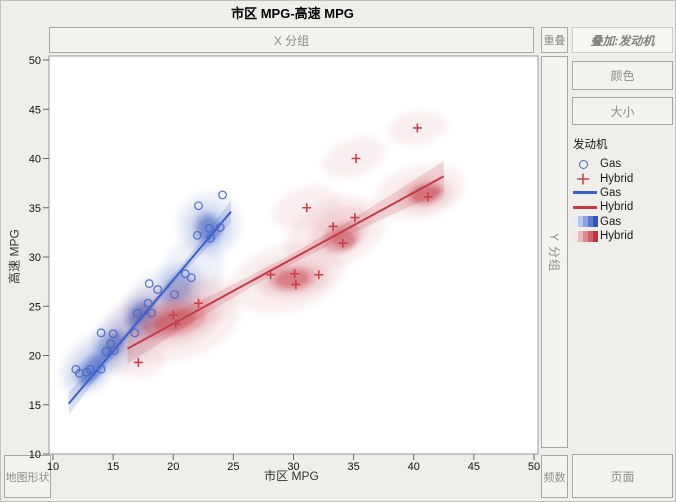 The height and width of the screenshot is (502, 676). What do you see at coordinates (35, 61) in the screenshot?
I see `y-tick-label: 50` at bounding box center [35, 61].